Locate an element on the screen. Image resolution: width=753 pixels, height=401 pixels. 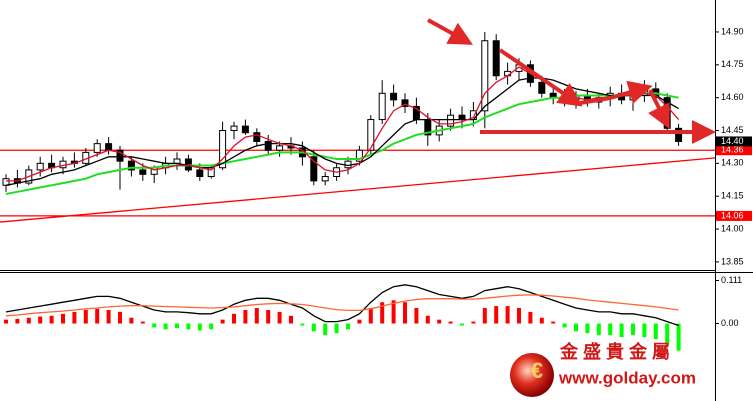
logo-mark is located at coordinates (532, 375).